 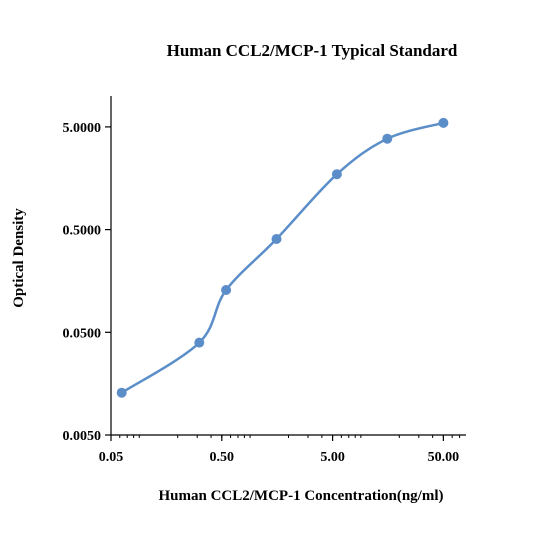 I want to click on y-tick-label: 5.0000, so click(x=82, y=128).